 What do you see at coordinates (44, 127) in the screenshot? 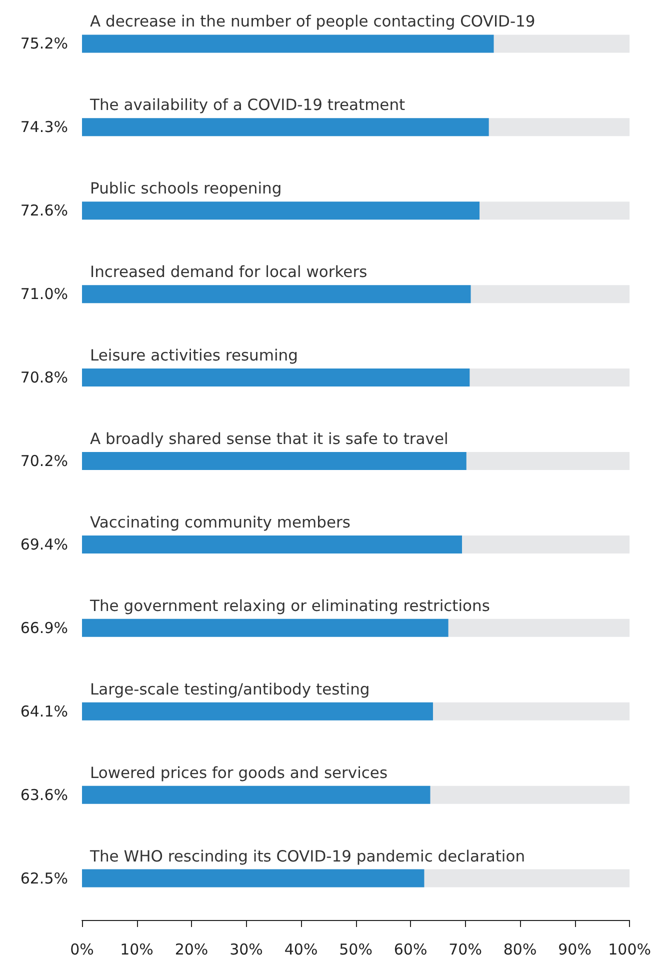
I see `data-label: 74.3%` at bounding box center [44, 127].